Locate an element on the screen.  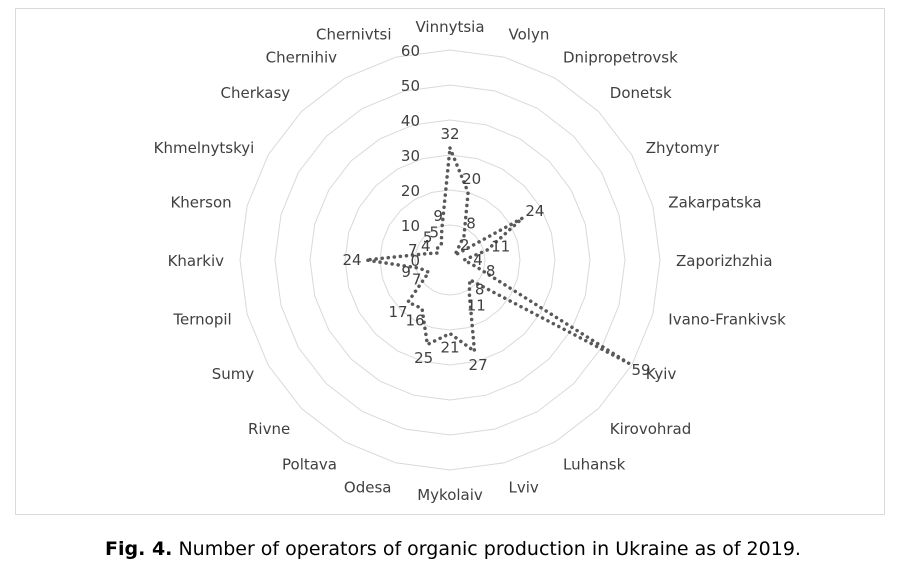
data-label: 59 is located at coordinates (640, 370).